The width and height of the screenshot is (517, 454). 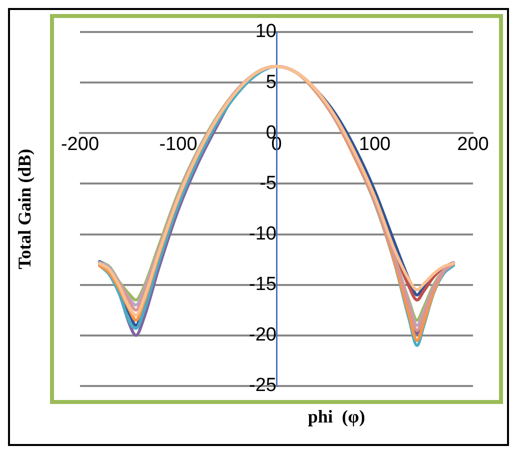 I want to click on y-tick-label: -15, so click(x=262, y=285).